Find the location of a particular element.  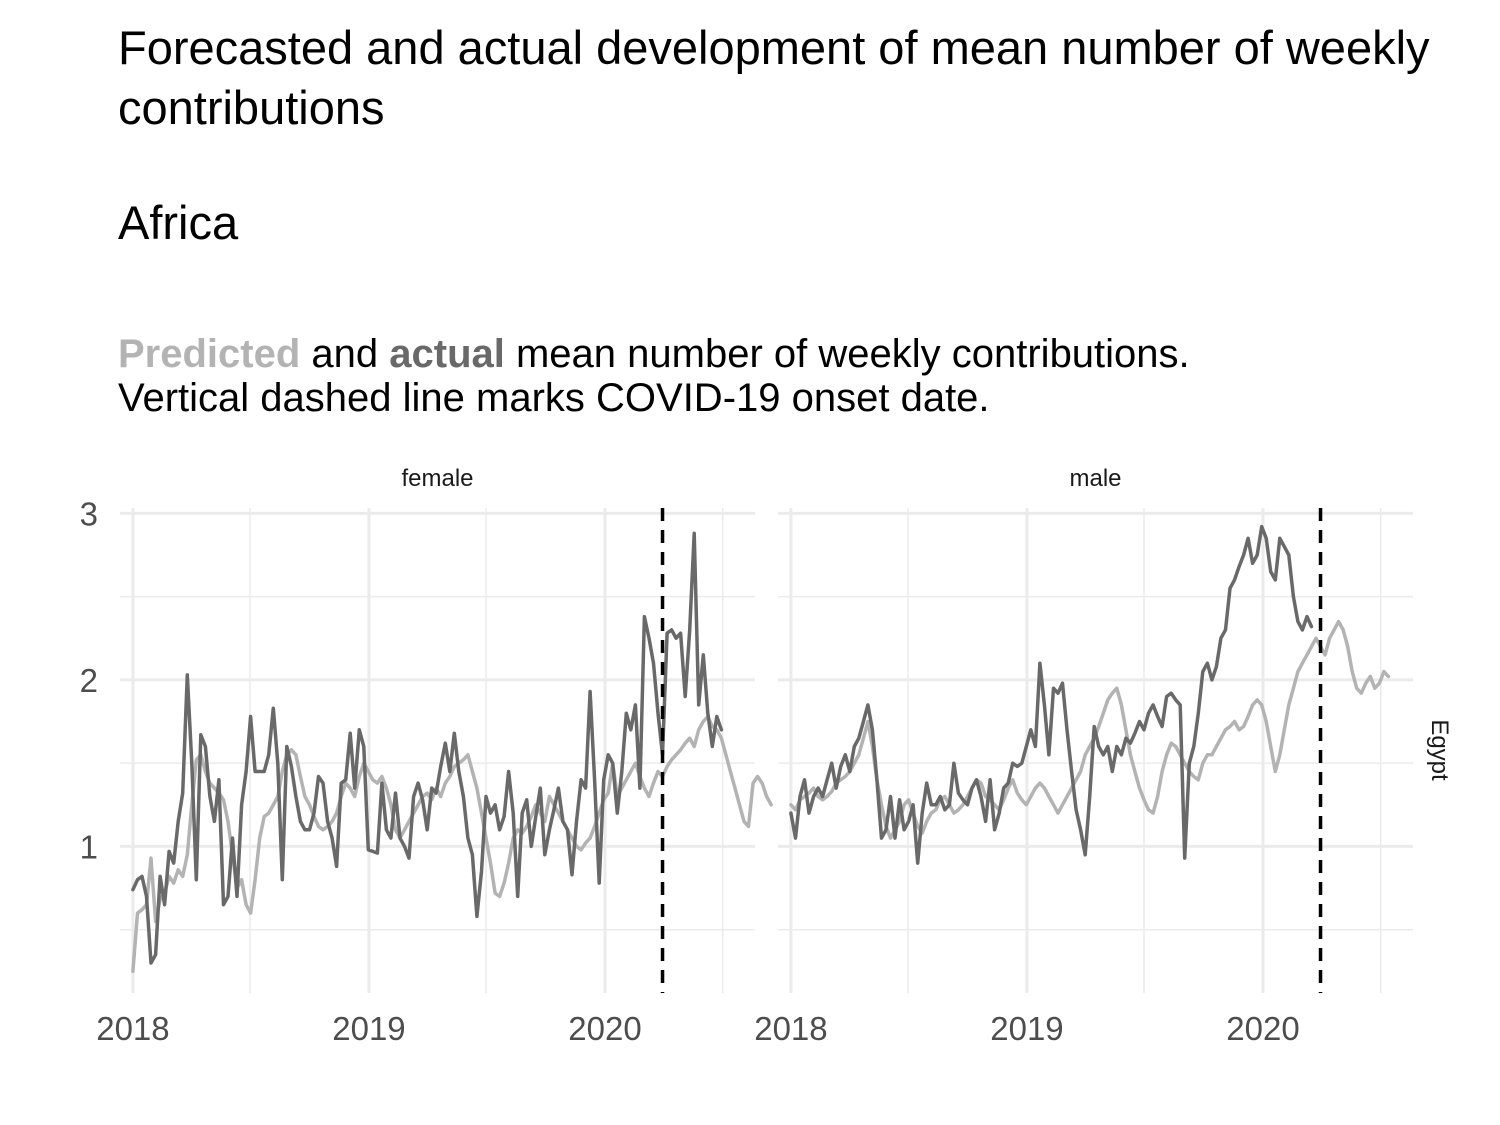

row-label: Egypt is located at coordinates (1439, 750).